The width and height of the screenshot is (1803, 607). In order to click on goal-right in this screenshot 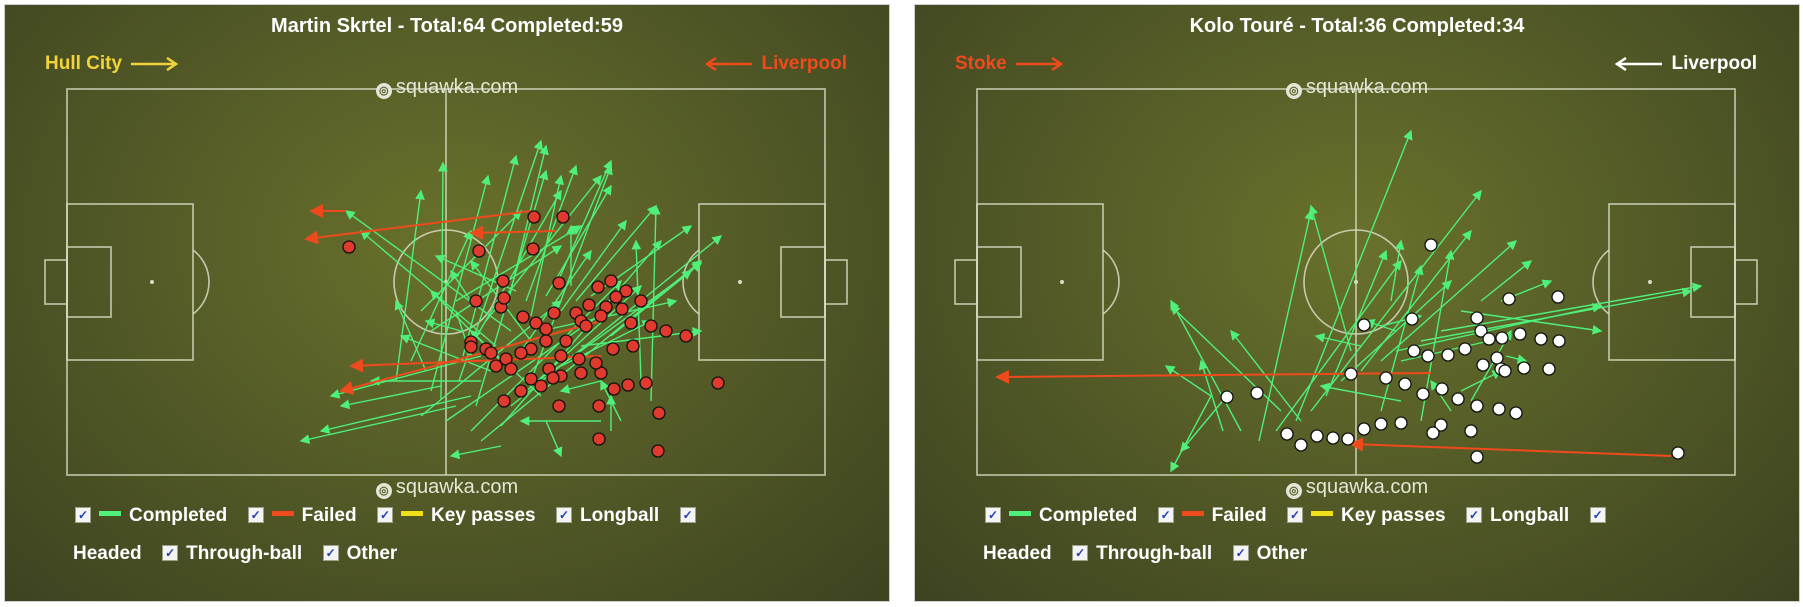, I will do `click(1746, 282)`.